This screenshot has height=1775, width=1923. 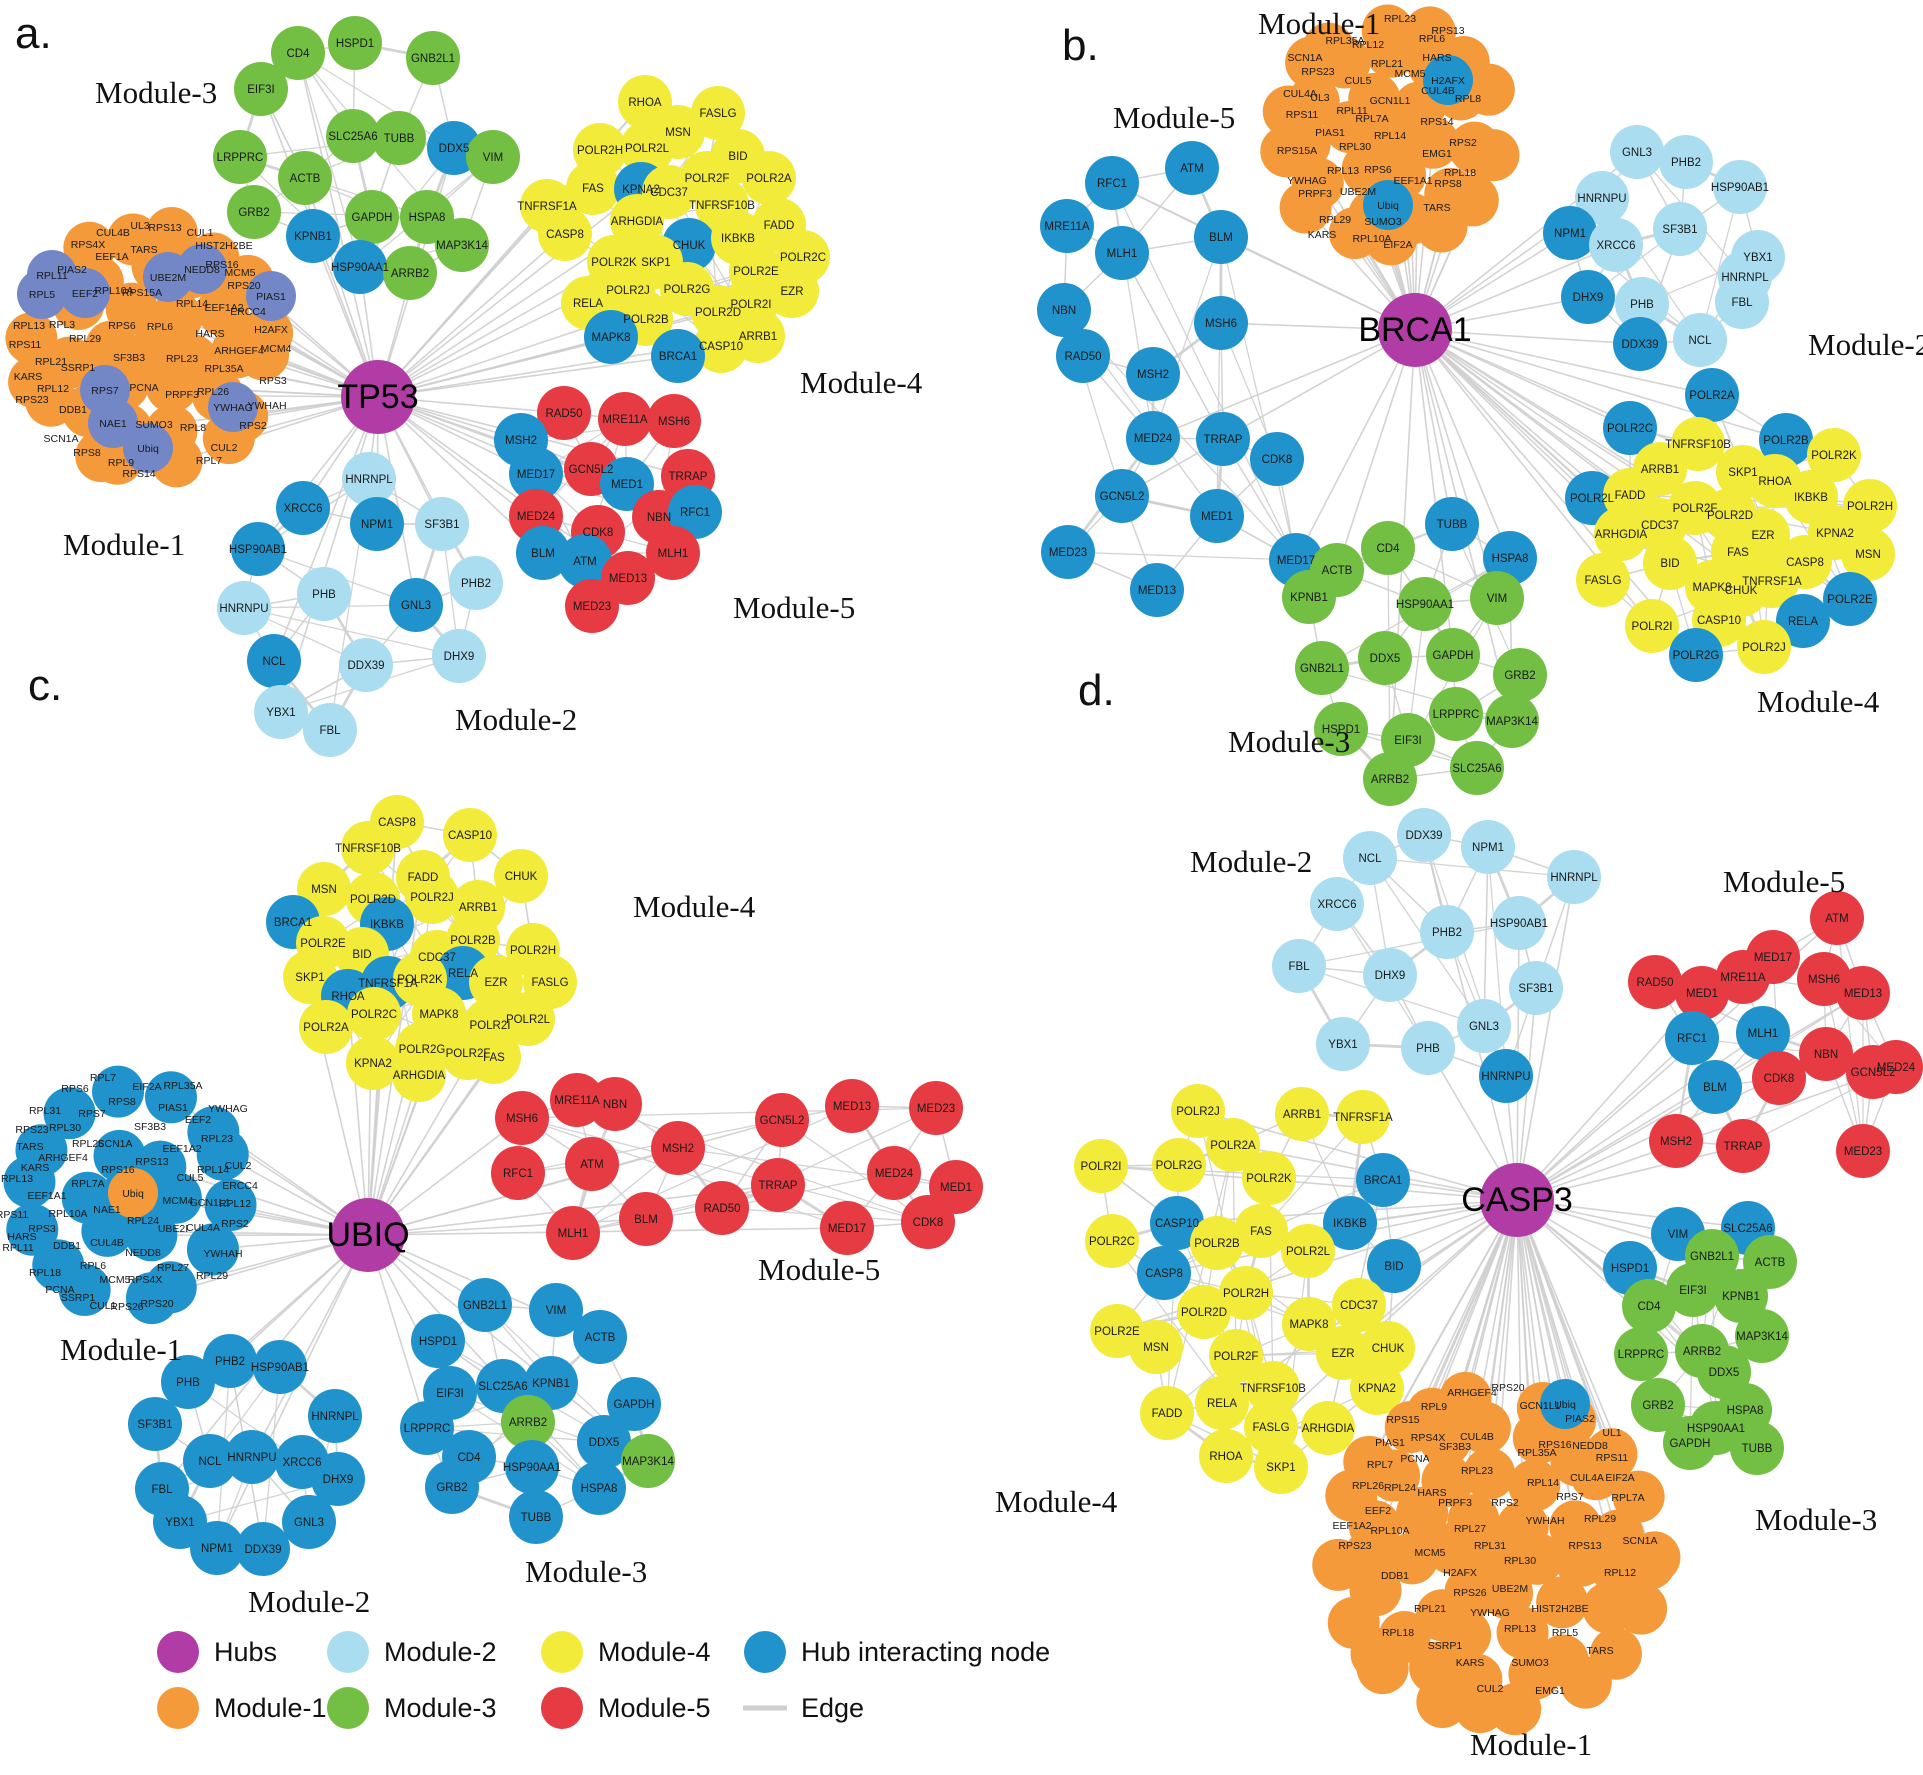 I want to click on node-label-rpl35a: RPL35A, so click(x=182, y=1086).